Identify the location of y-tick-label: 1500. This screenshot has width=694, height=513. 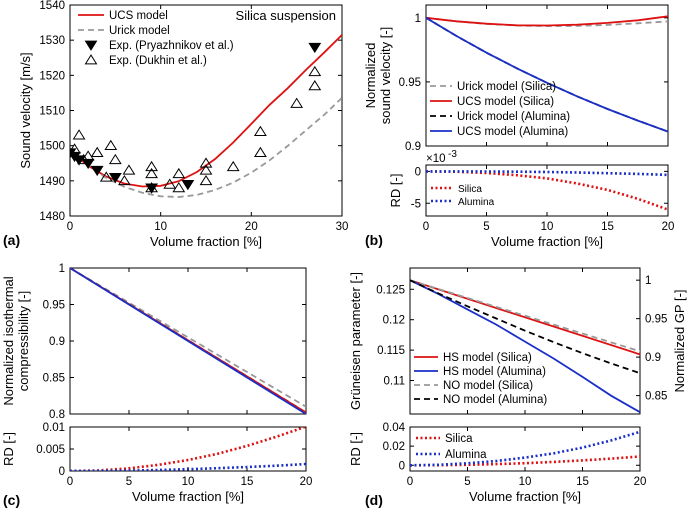
(52, 147).